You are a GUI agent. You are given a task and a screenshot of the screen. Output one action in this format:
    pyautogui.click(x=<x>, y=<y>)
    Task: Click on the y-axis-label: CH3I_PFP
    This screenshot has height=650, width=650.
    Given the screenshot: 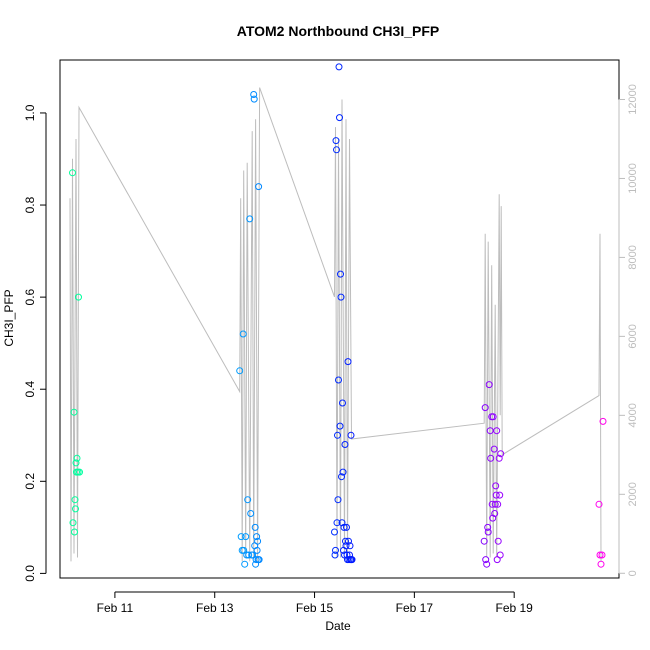 What is the action you would take?
    pyautogui.click(x=9, y=317)
    